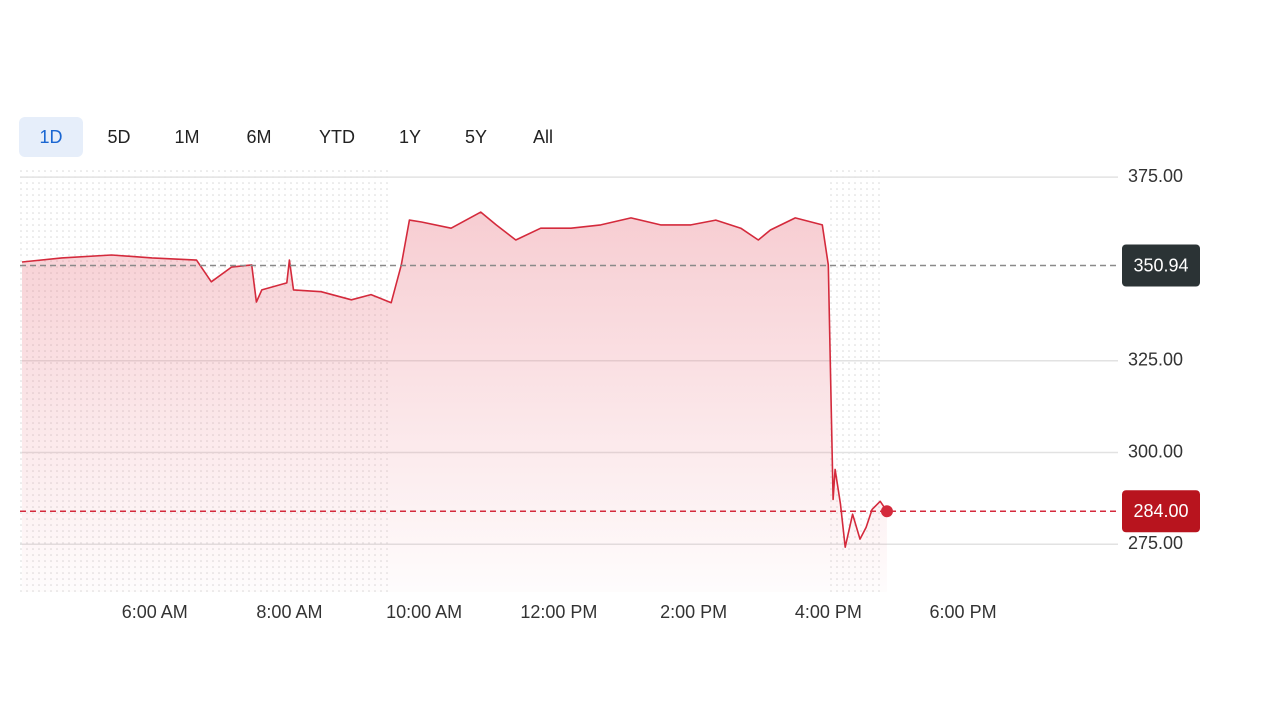 The width and height of the screenshot is (1280, 725). Describe the element at coordinates (286, 137) in the screenshot. I see `range-tabs: 1D 5D 1M 6M YTD 1Y 5Y All` at that location.